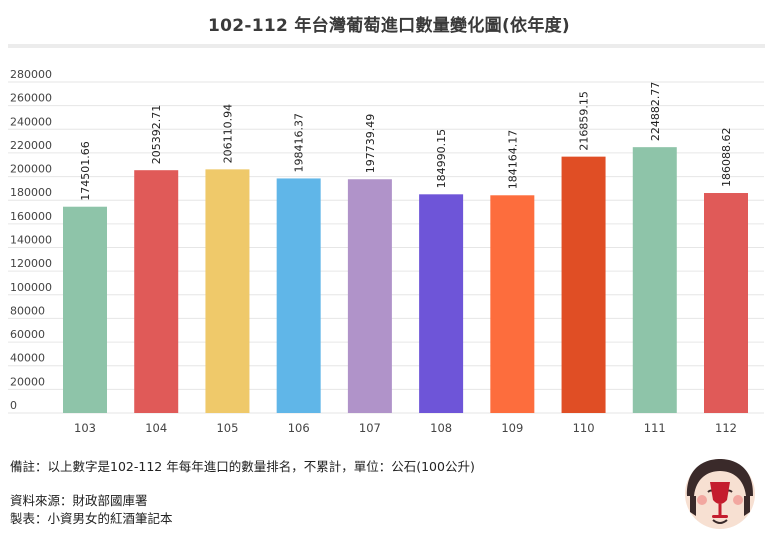 The height and width of the screenshot is (539, 778). Describe the element at coordinates (370, 144) in the screenshot. I see `bar-value-label: 197739.49` at that location.